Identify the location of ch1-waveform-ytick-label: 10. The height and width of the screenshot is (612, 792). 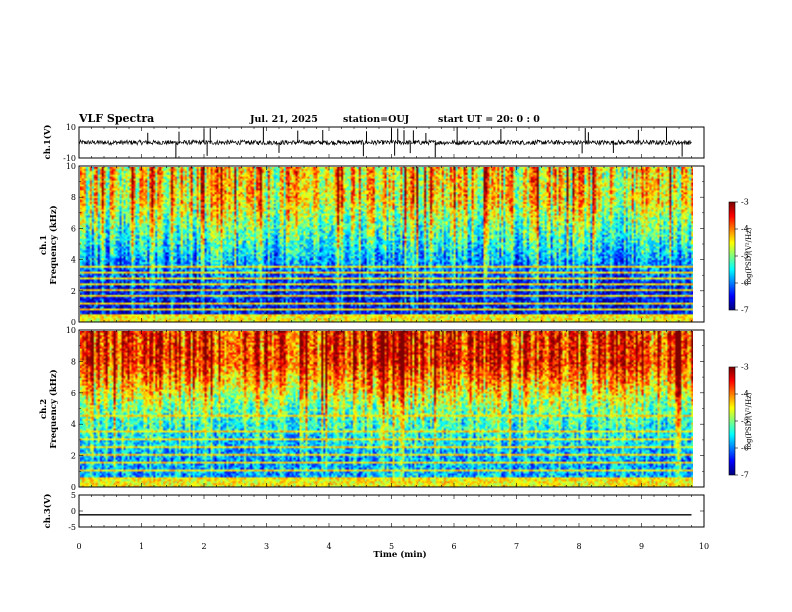
(71, 127).